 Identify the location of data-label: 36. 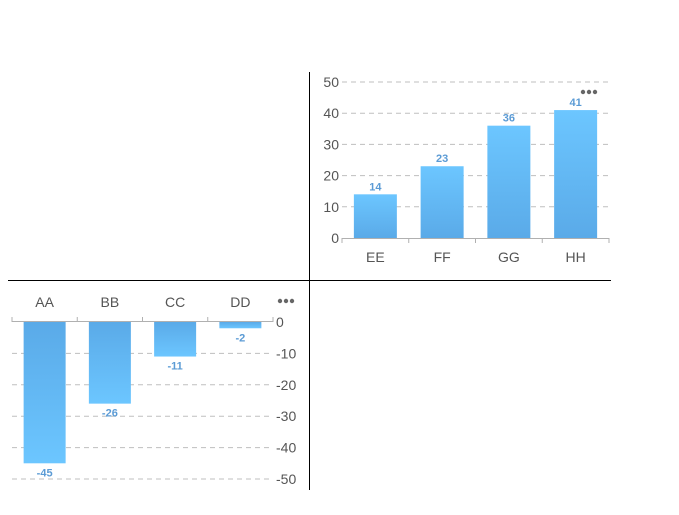
(509, 119).